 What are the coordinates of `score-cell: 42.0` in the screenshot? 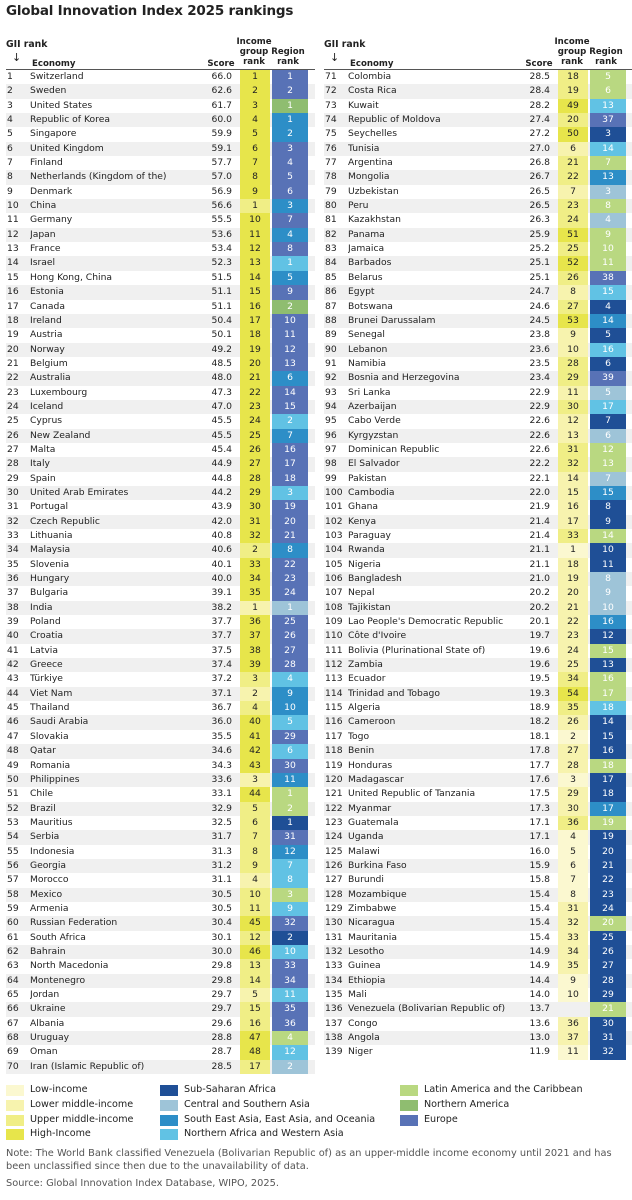 It's located at (221, 521).